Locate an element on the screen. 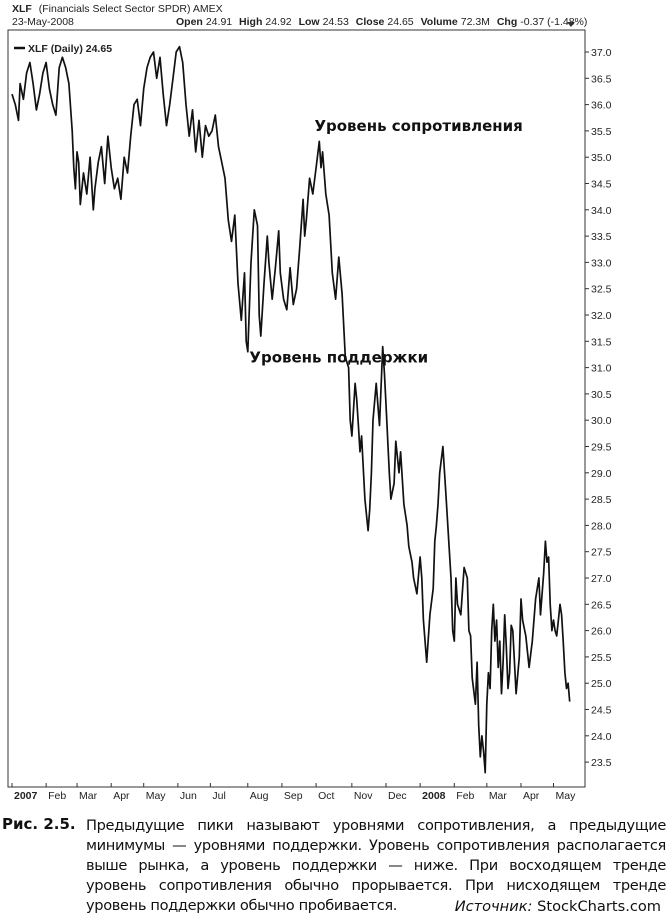 This screenshot has height=921, width=671. x-tick-label: Aug is located at coordinates (259, 796).